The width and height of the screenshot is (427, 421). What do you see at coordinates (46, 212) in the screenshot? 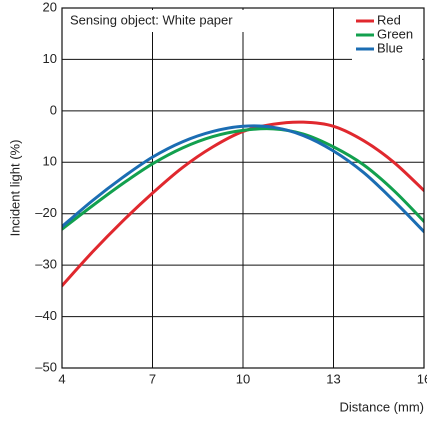
I see `y-tick-label: –20` at bounding box center [46, 212].